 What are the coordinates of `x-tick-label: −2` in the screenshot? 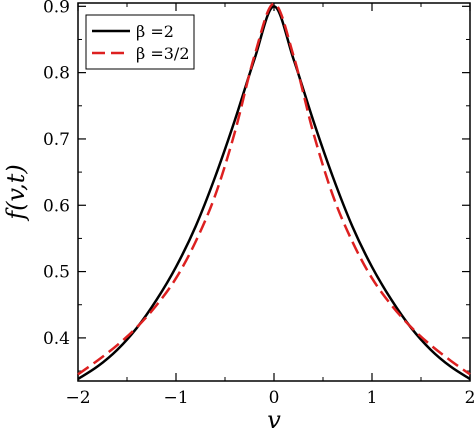 It's located at (77, 398).